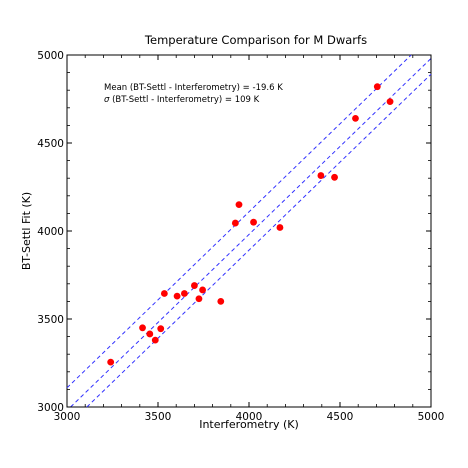 This screenshot has height=468, width=468. I want to click on y-tick-label: 4500, so click(50, 144).